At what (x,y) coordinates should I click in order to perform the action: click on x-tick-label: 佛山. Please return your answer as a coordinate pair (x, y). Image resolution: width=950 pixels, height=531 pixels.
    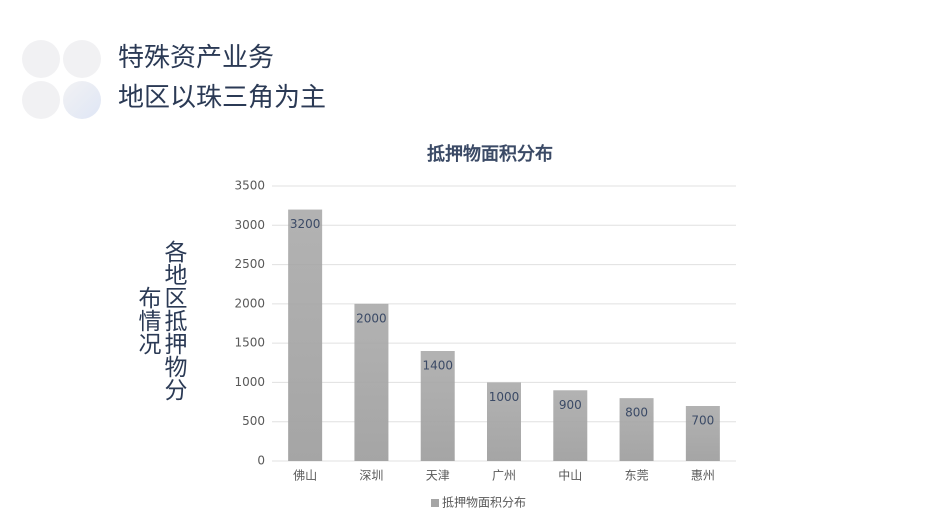
    Looking at the image, I should click on (305, 476).